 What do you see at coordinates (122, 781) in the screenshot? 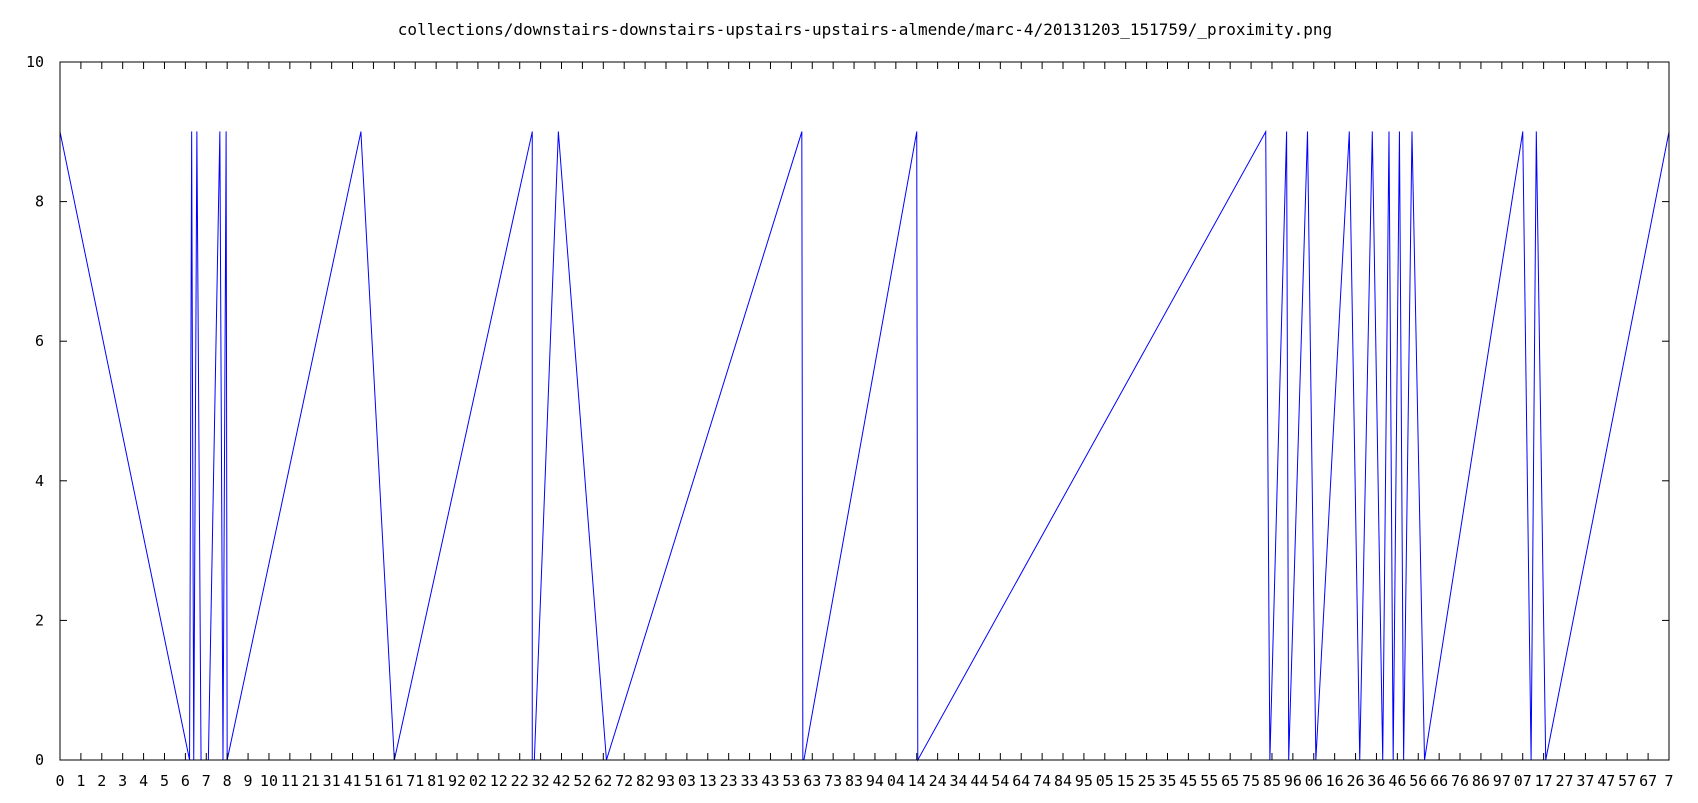
I see `x-tick-label: 3` at bounding box center [122, 781].